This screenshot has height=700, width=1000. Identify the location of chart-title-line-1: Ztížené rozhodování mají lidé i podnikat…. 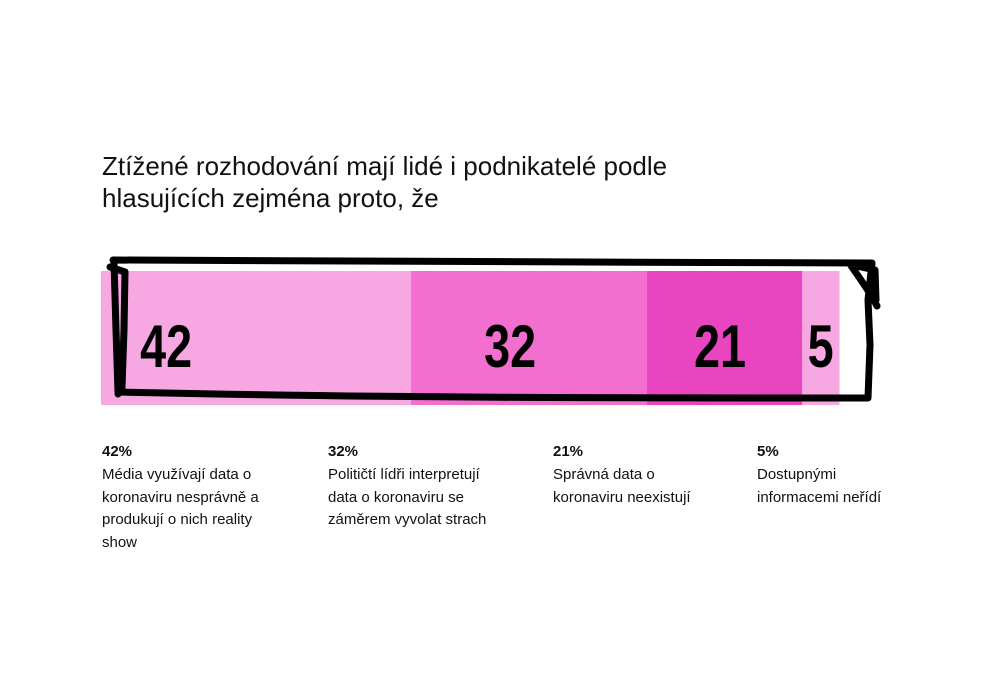
(385, 166).